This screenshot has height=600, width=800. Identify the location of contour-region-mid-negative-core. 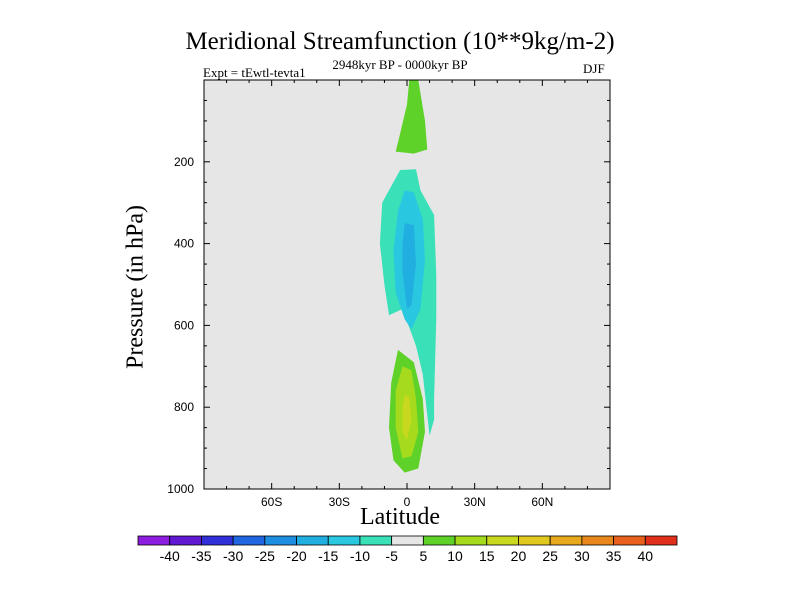
(409, 266).